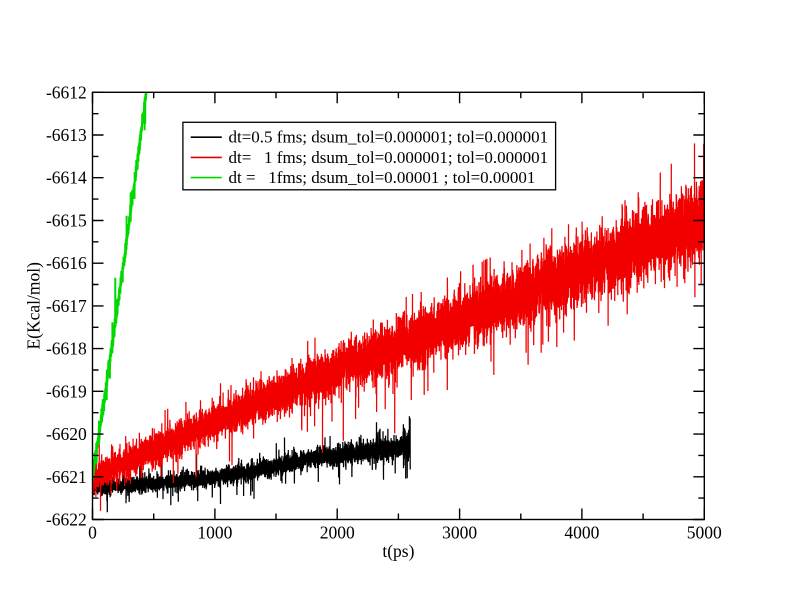 The width and height of the screenshot is (792, 612). What do you see at coordinates (66, 349) in the screenshot?
I see `svg-text: -6618` at bounding box center [66, 349].